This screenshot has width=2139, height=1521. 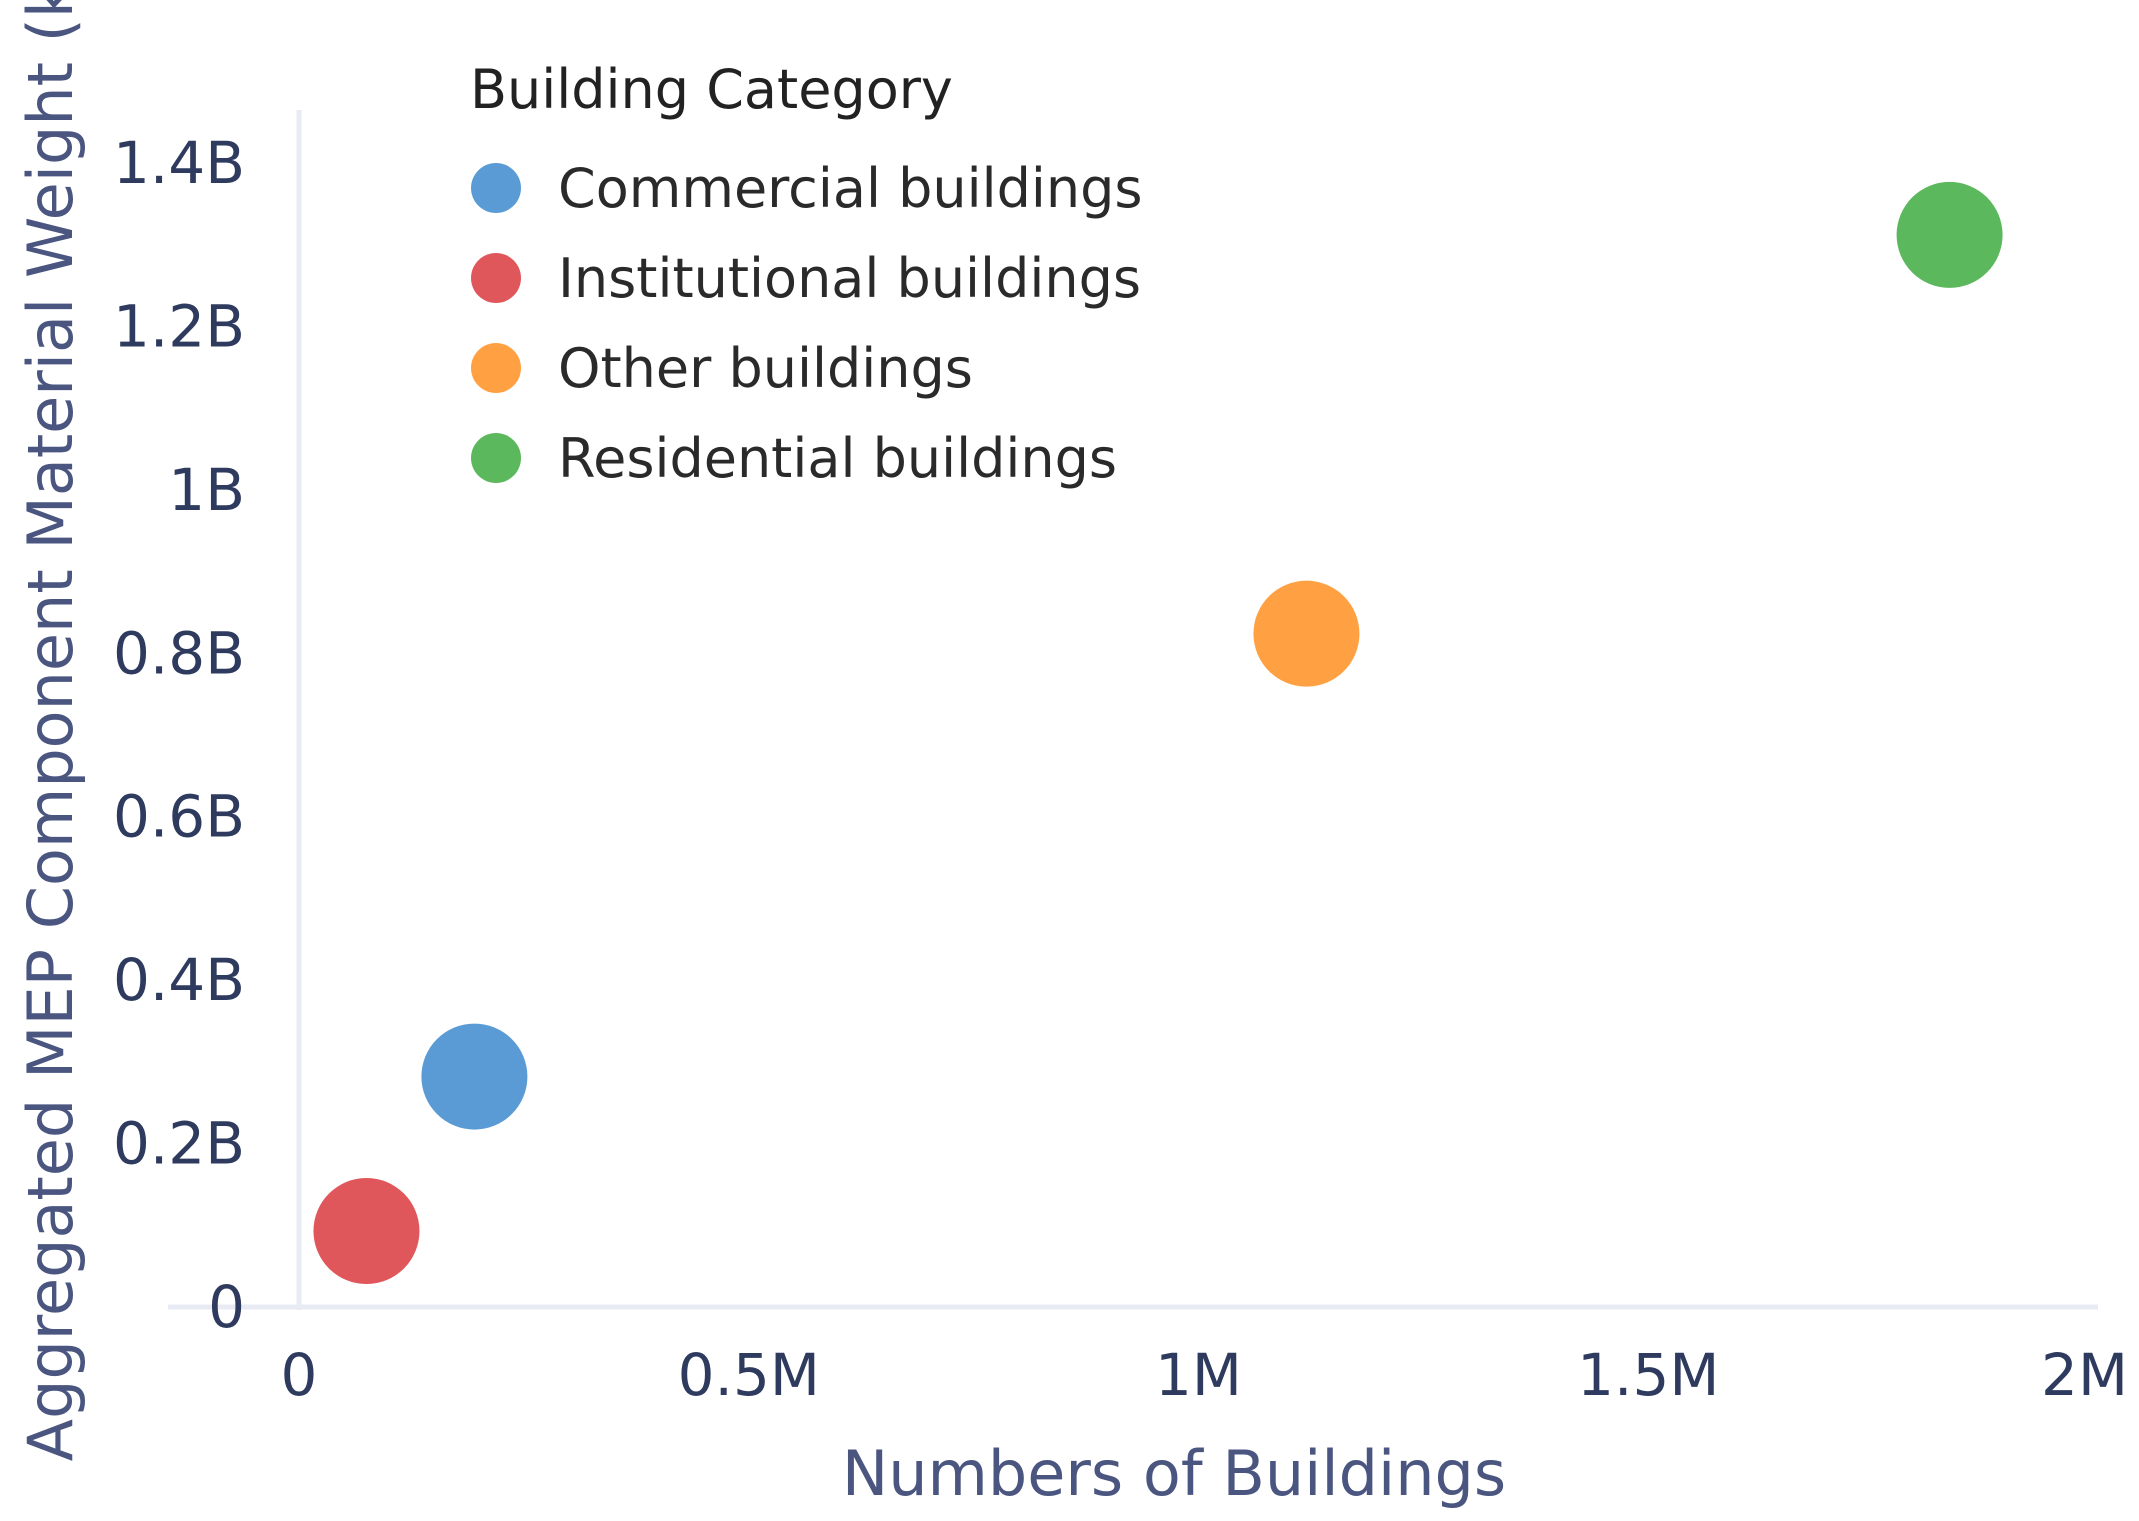 I want to click on y-tick-label: 0, so click(x=226, y=1307).